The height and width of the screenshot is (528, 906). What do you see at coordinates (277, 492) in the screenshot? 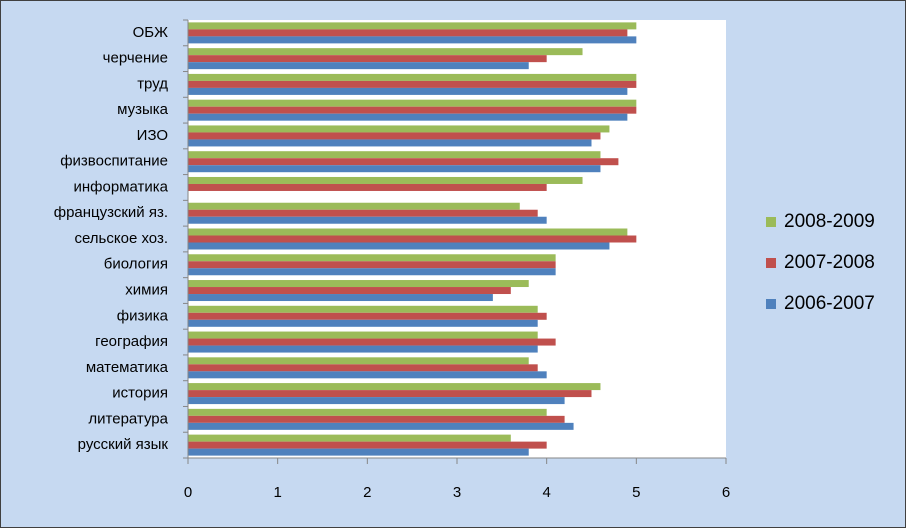
I see `x-tick-label: 1` at bounding box center [277, 492].